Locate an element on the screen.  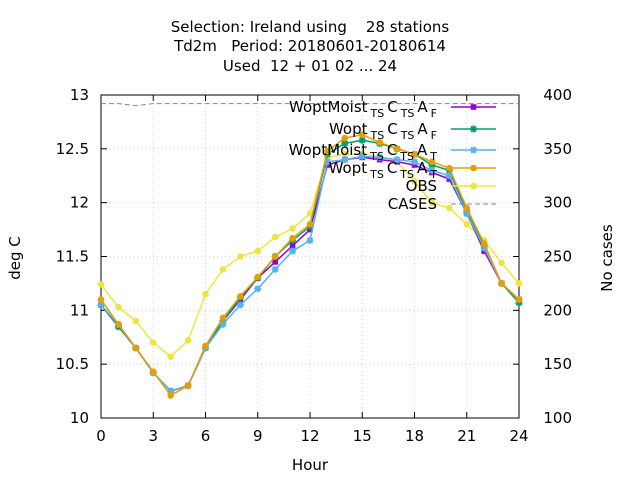
legend-label: Wopt TS C TS A T is located at coordinates (383, 170).